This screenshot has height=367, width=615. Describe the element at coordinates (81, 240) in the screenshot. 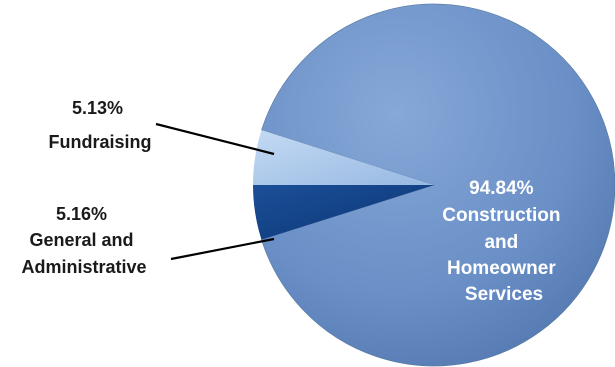

I see `general-admin-name-line1: General and` at that location.